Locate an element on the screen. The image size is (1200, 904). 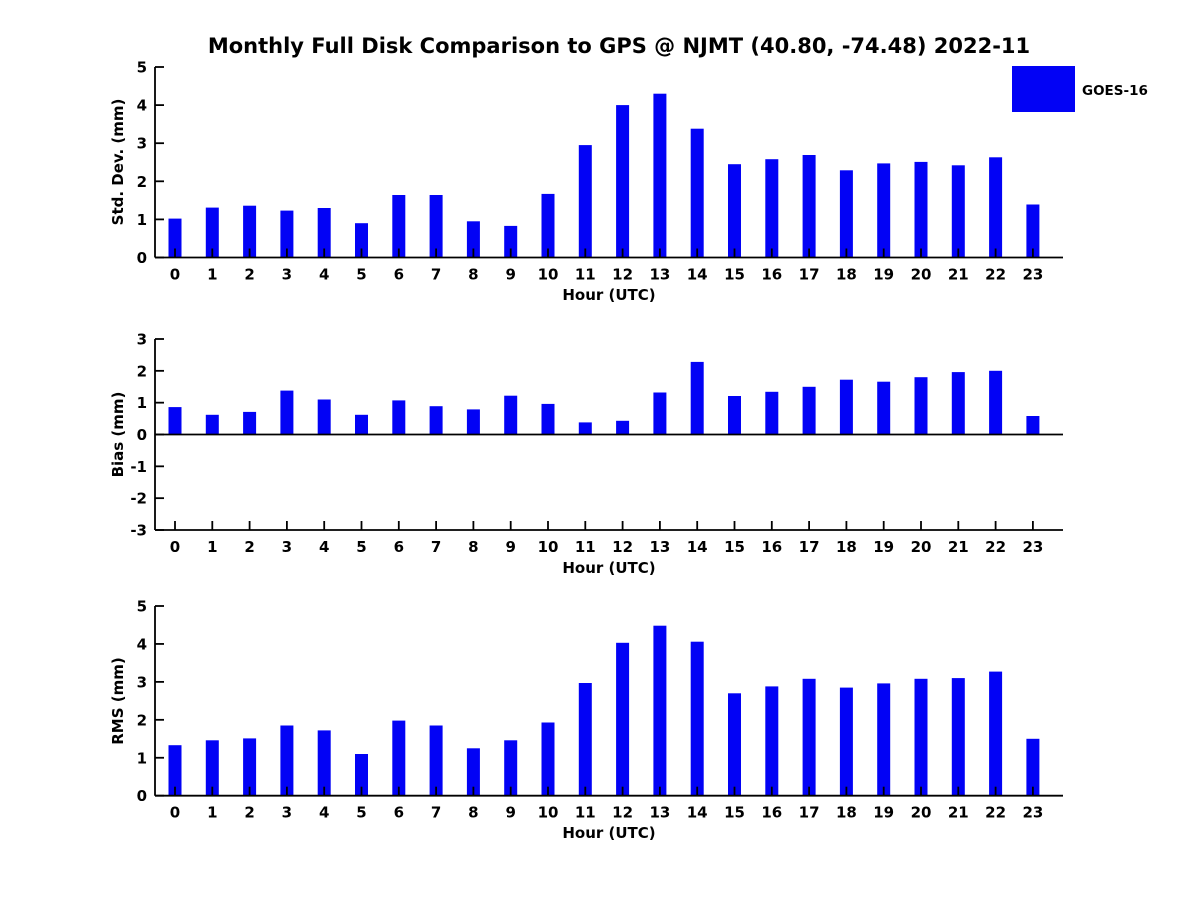
x-tick-label: 9 is located at coordinates (510, 275).